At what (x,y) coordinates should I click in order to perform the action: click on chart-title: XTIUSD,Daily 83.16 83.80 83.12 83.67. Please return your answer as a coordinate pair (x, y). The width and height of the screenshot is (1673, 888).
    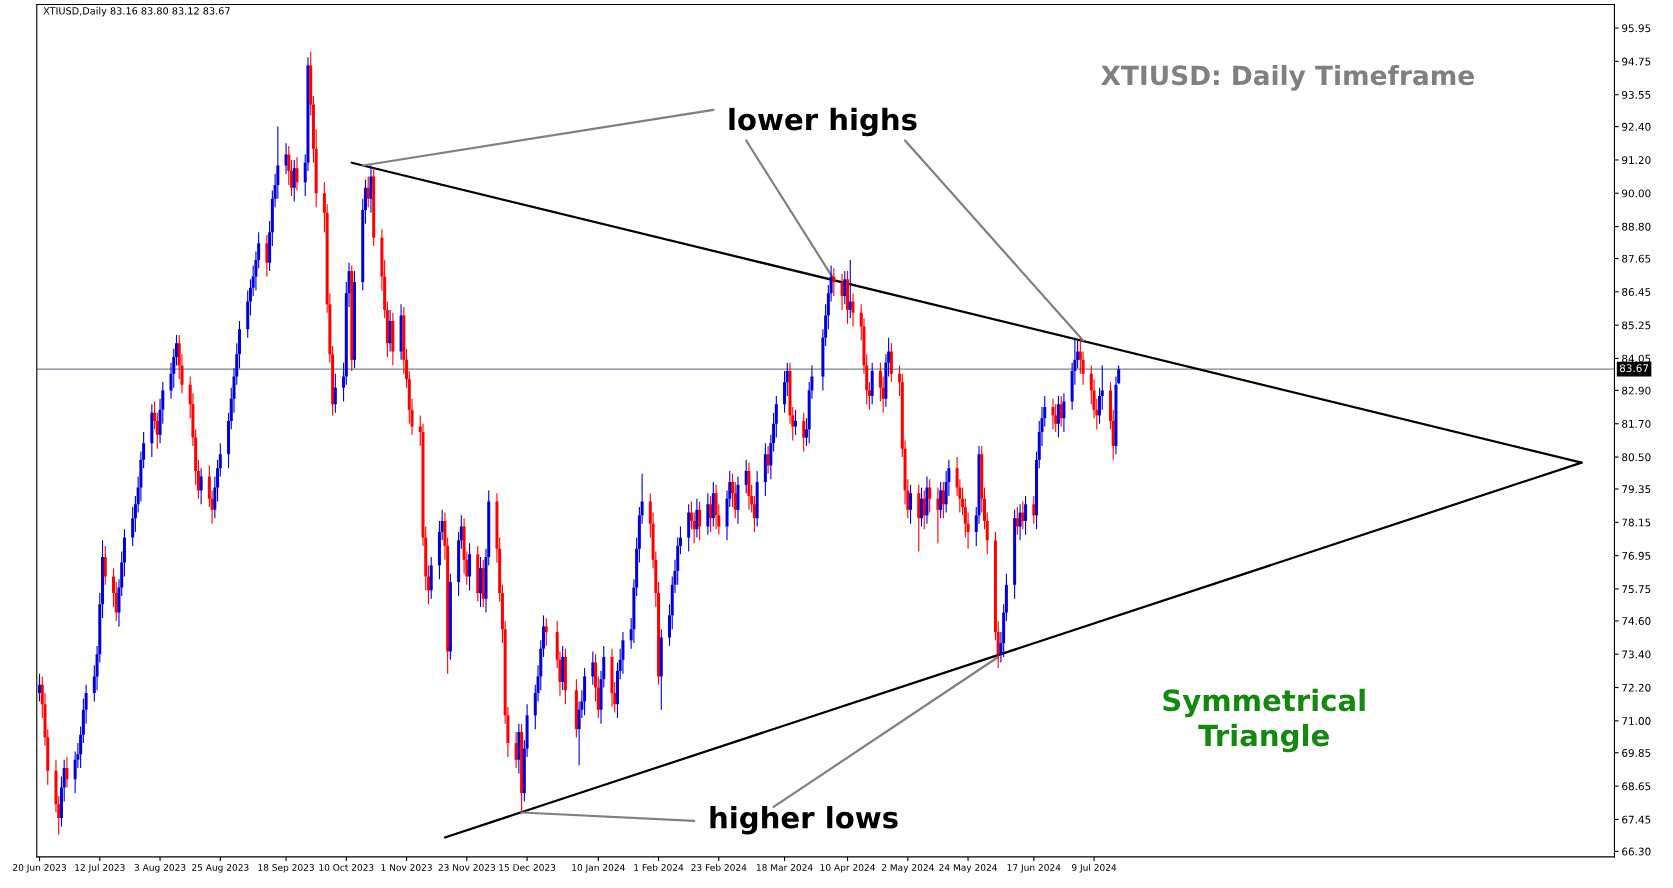
    Looking at the image, I should click on (136, 12).